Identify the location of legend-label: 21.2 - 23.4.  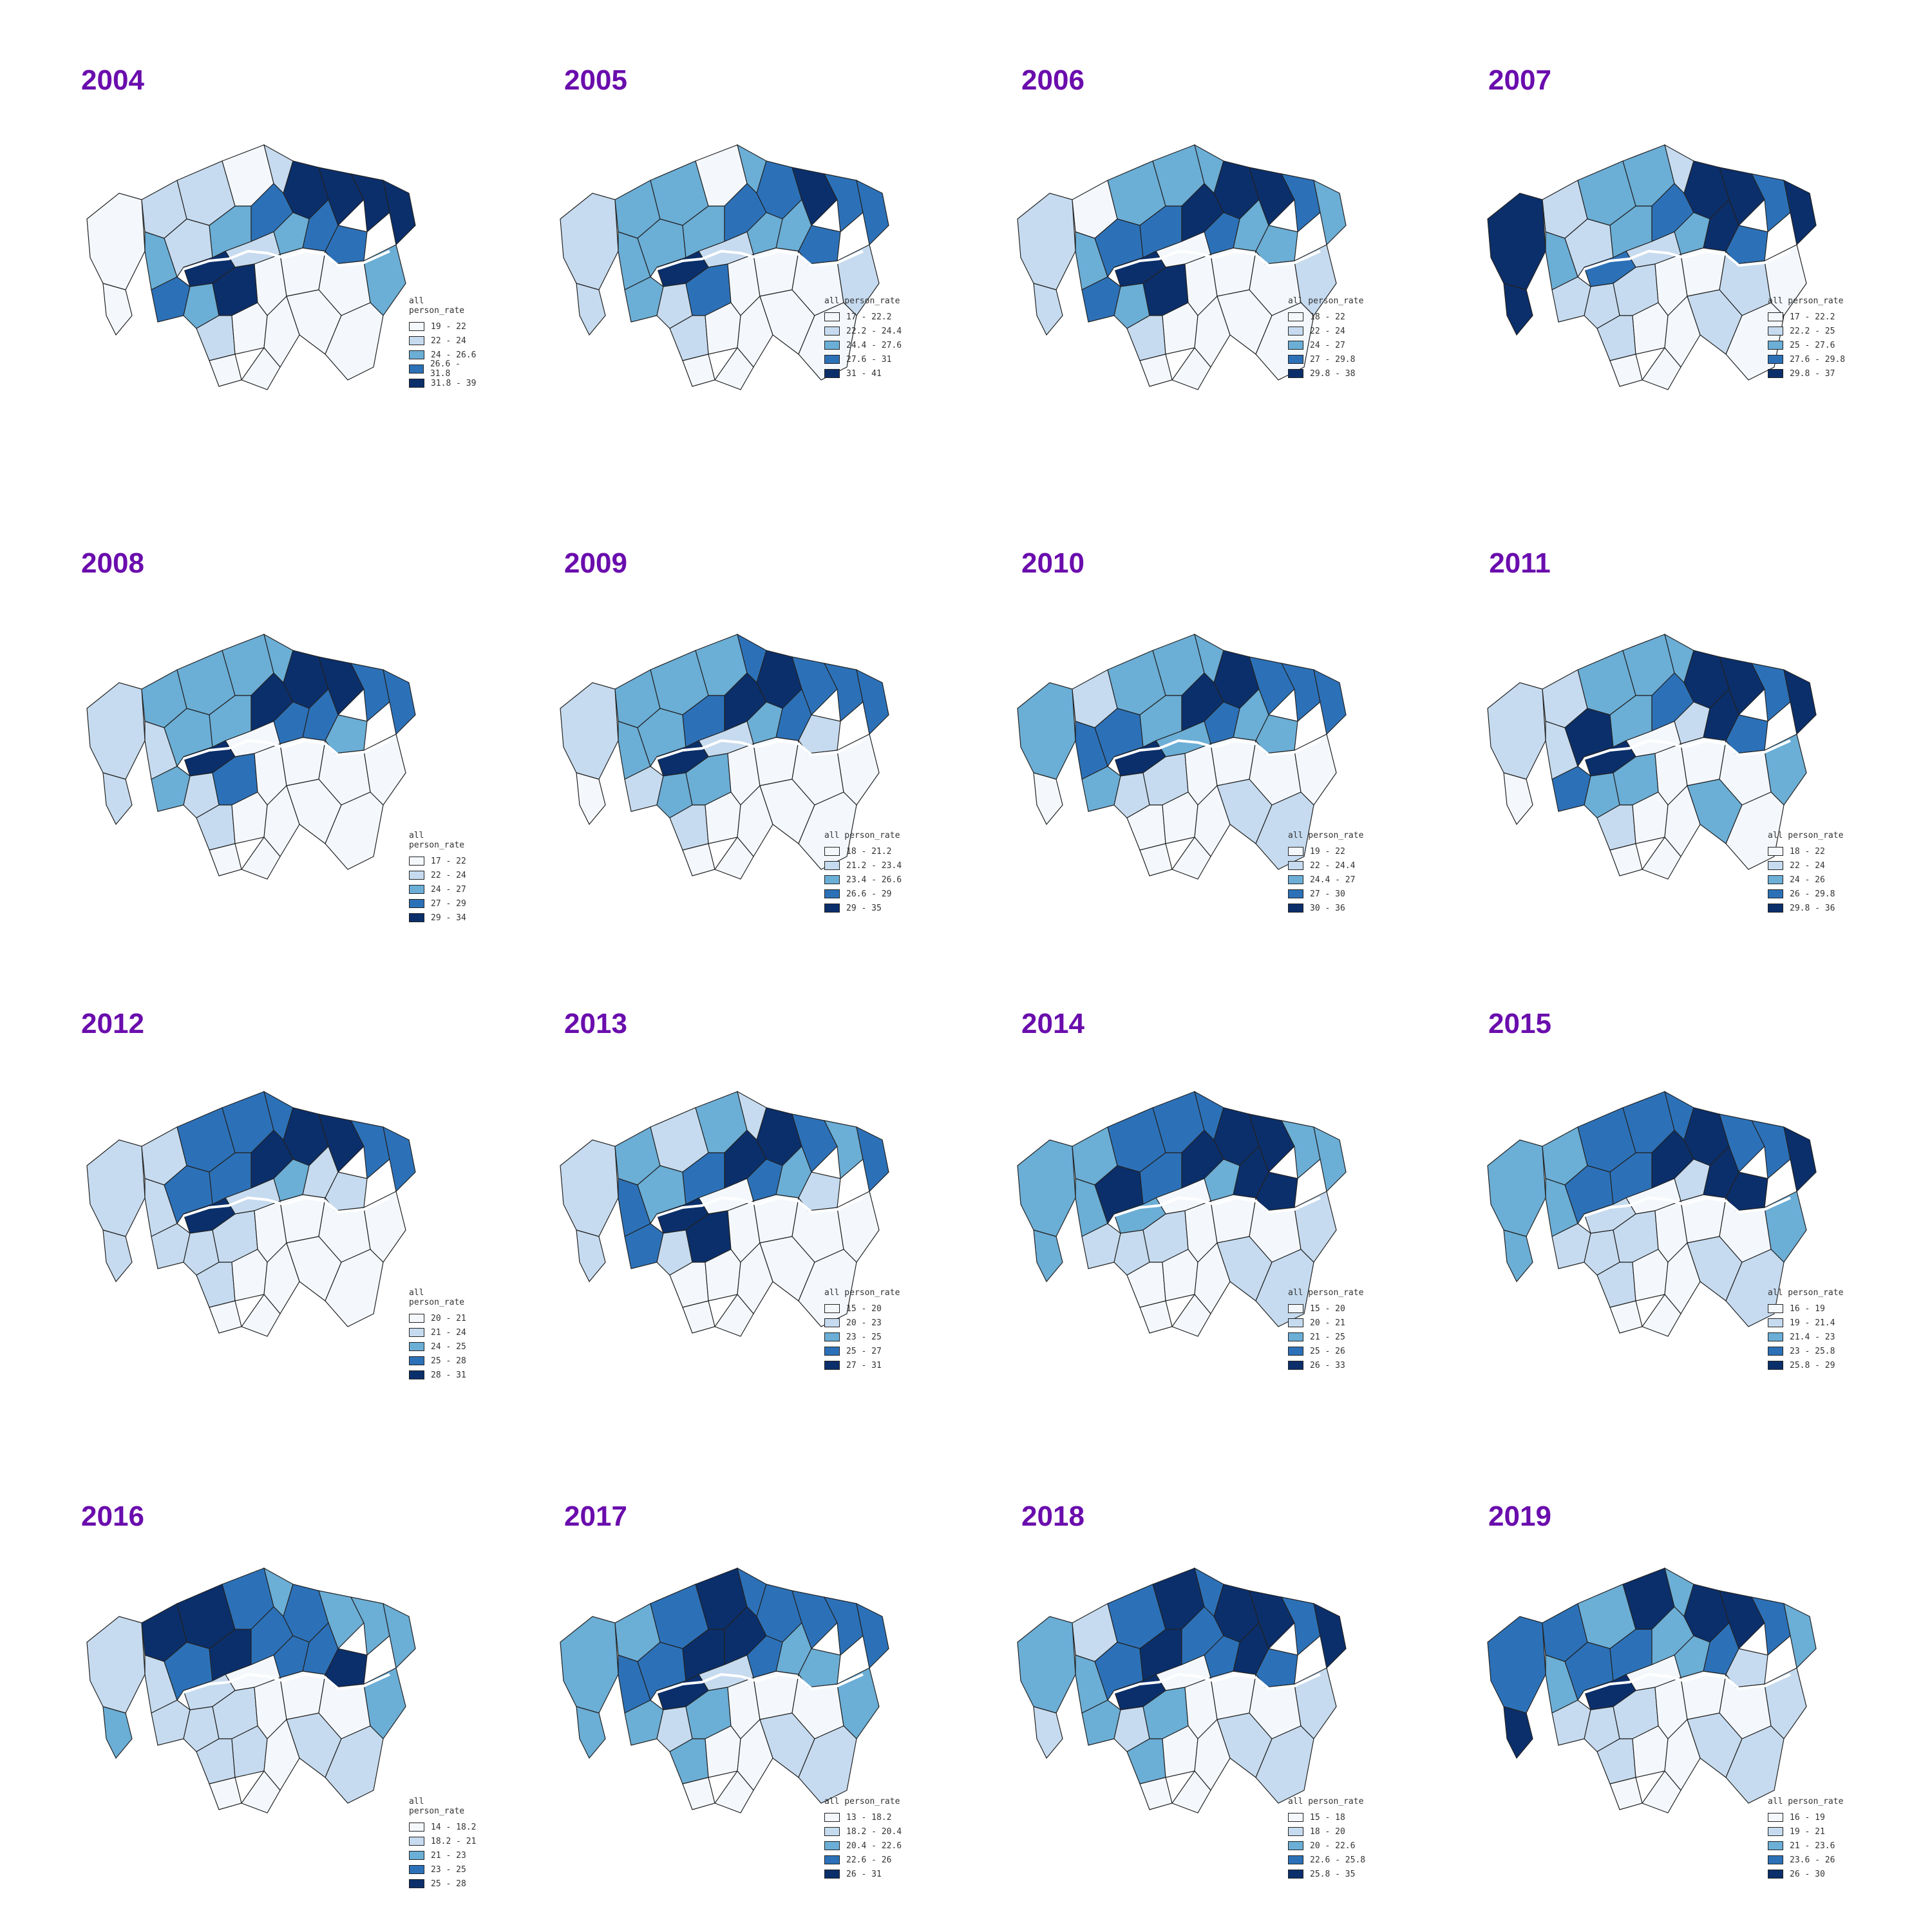
(874, 866).